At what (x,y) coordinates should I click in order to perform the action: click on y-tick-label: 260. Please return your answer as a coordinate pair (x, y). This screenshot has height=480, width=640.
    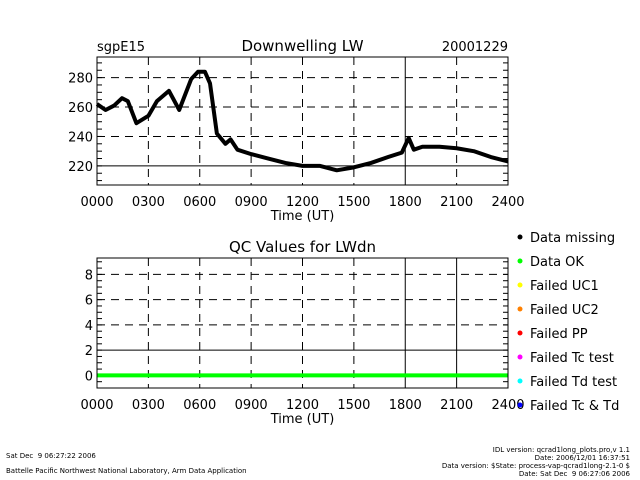
    Looking at the image, I should click on (80, 108).